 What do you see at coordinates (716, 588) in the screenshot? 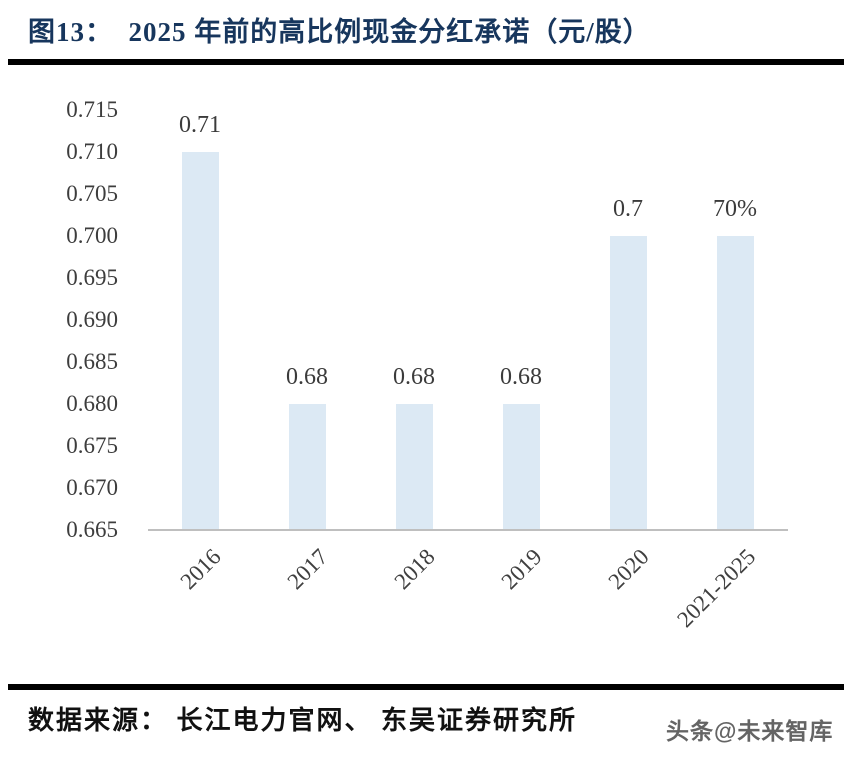
I see `x-tick-label: 2021-2025` at bounding box center [716, 588].